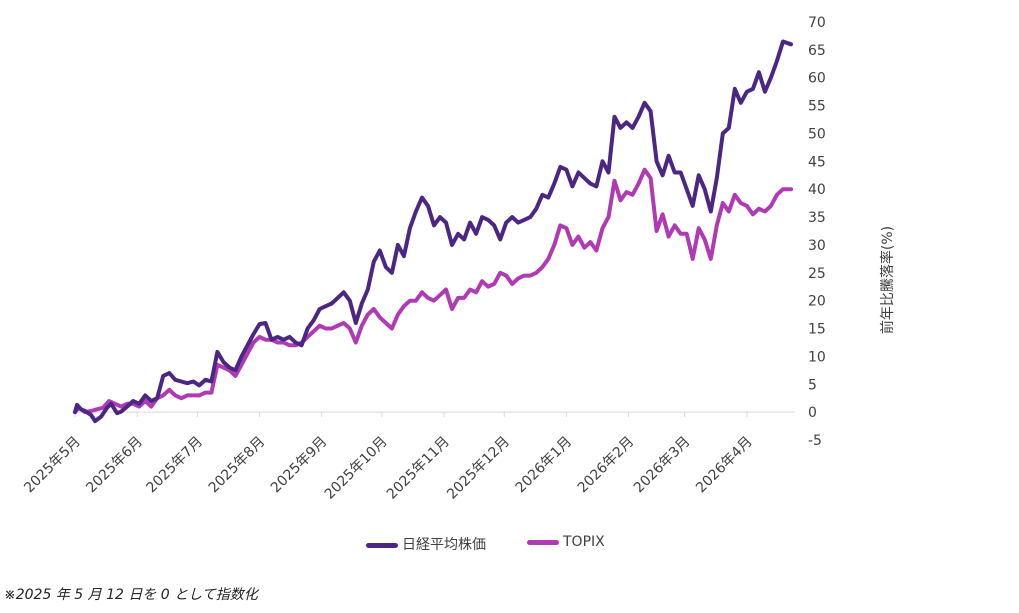 This screenshot has width=1019, height=613. What do you see at coordinates (52, 465) in the screenshot?
I see `x-tick-label: 2025年5月` at bounding box center [52, 465].